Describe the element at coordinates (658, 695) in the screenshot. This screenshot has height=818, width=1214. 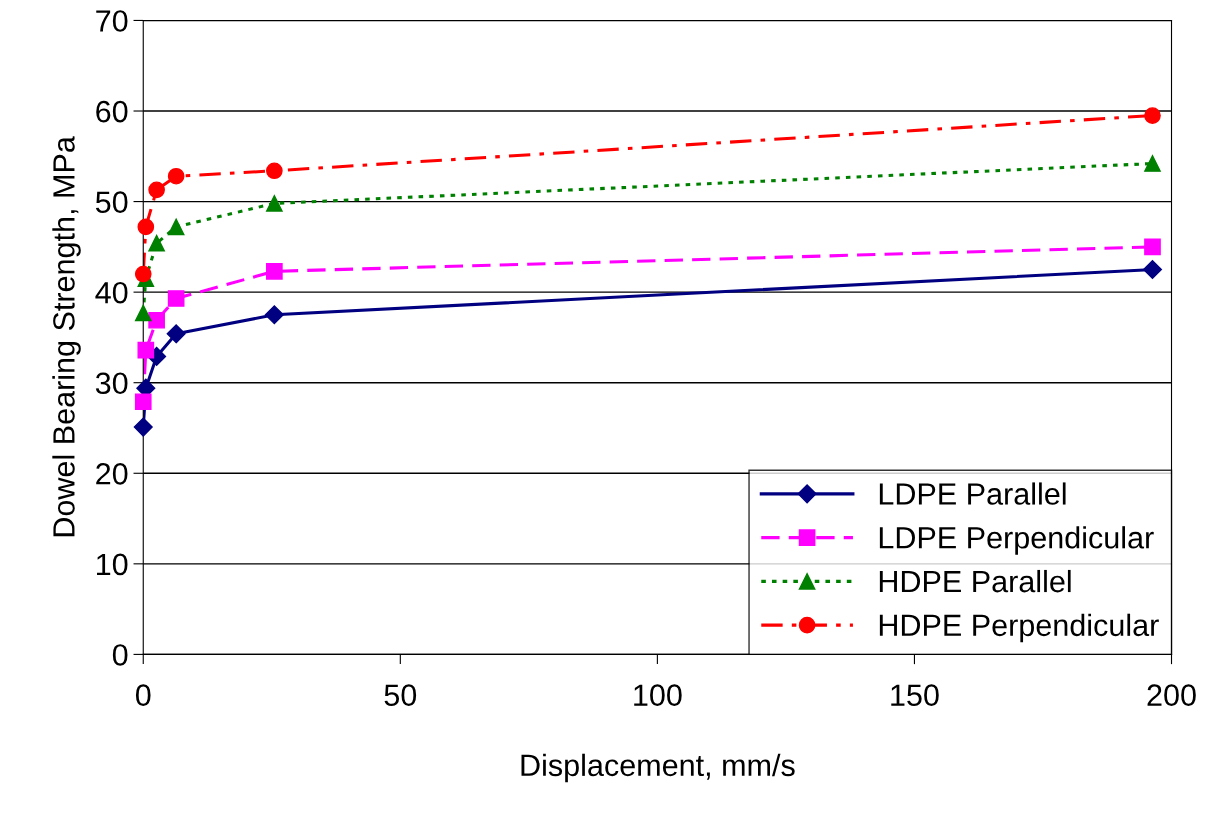
I see `x-tick-label: 100` at that location.